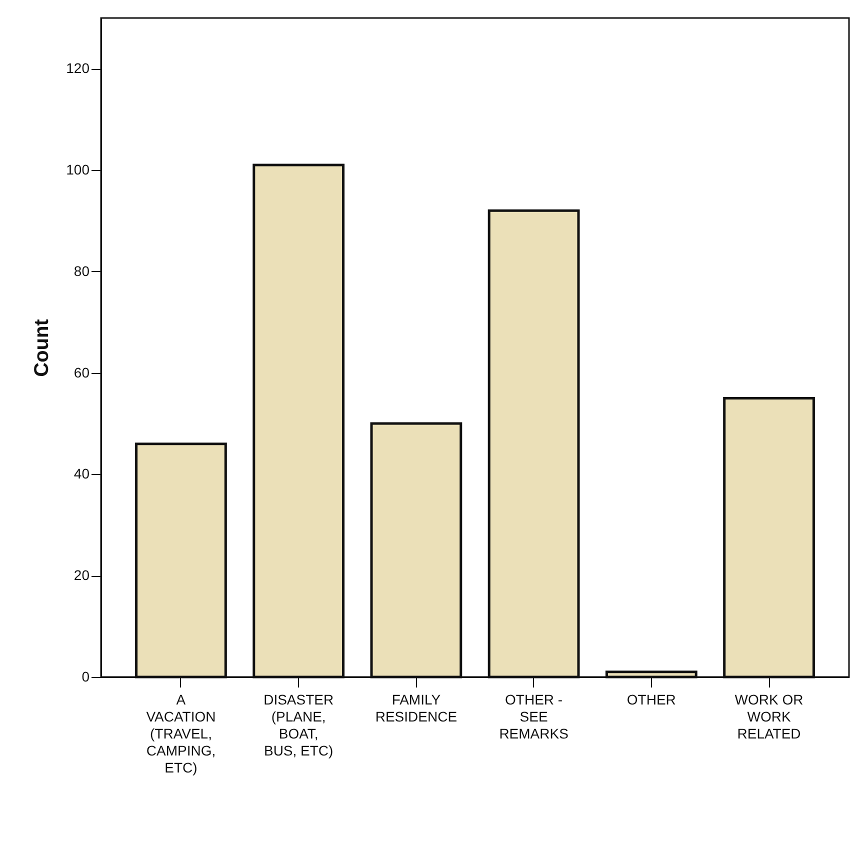 This screenshot has height=846, width=853. I want to click on x-tick-label: WORK OR WORK RELATED, so click(769, 717).